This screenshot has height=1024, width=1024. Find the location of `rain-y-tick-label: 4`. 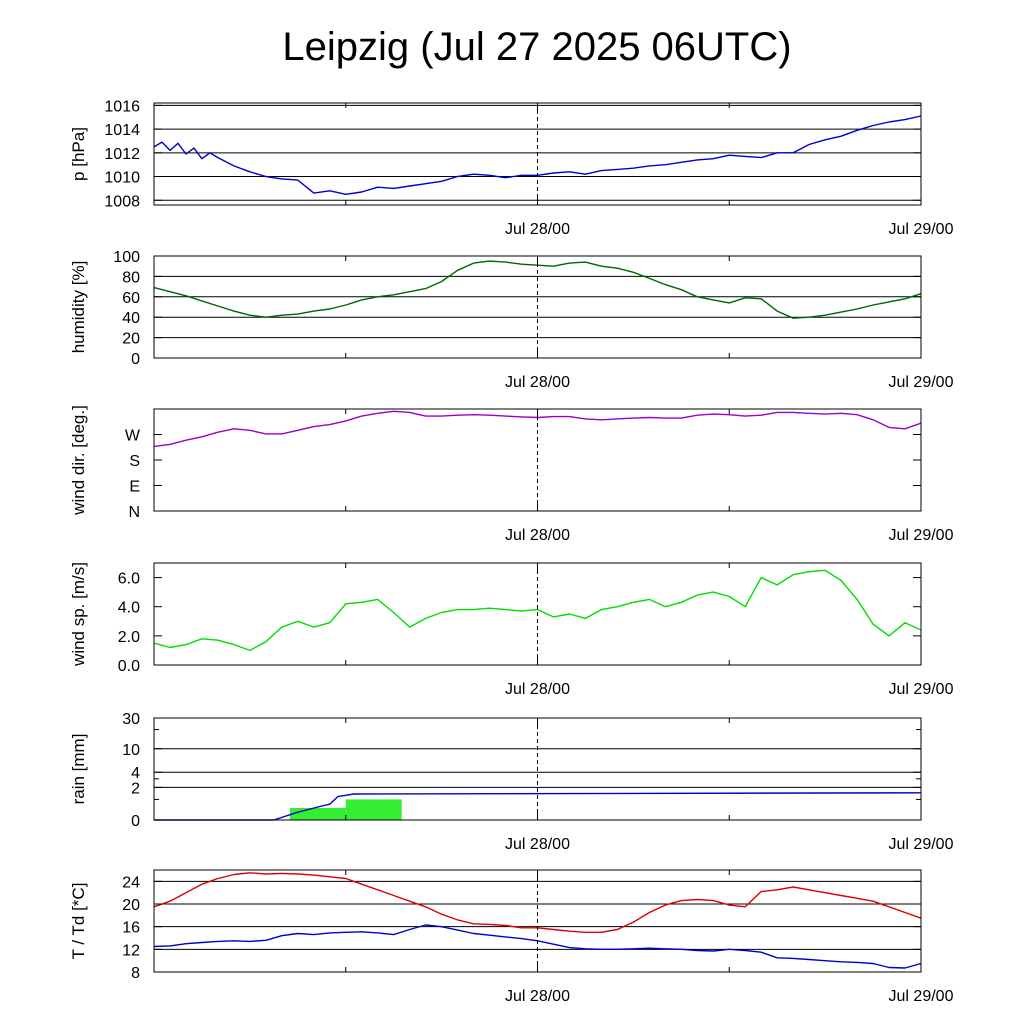

rain-y-tick-label: 4 is located at coordinates (135, 773).